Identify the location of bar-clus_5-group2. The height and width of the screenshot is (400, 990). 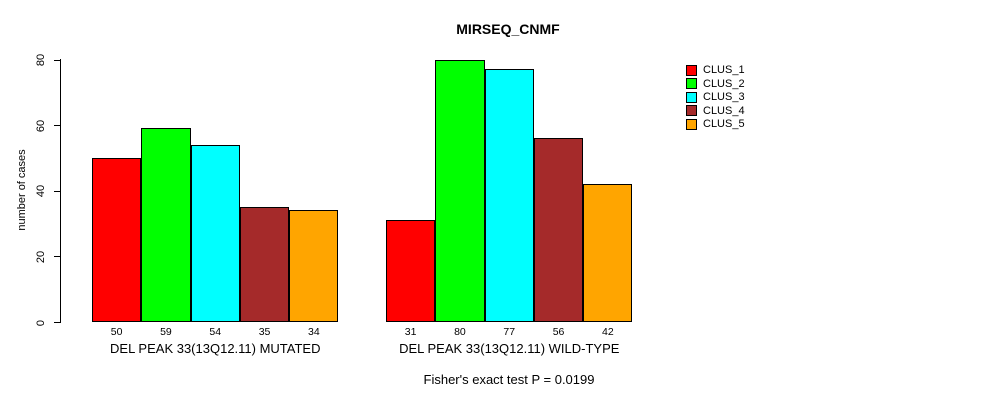
(608, 253).